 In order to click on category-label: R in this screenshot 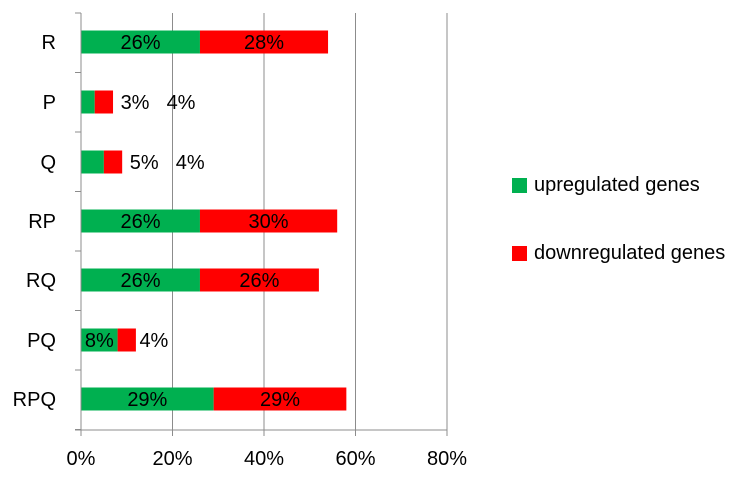, I will do `click(49, 43)`.